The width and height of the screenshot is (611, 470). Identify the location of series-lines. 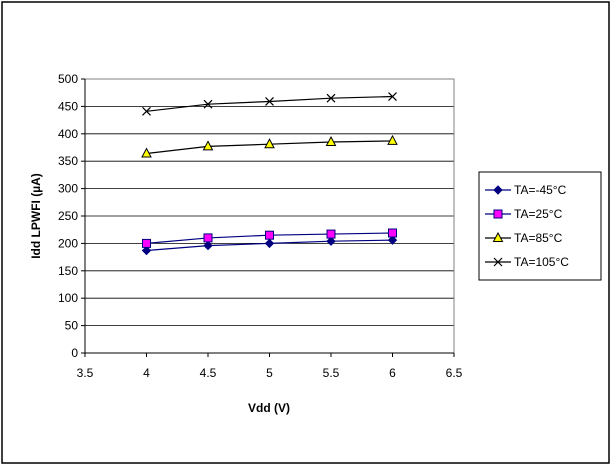
(269, 174).